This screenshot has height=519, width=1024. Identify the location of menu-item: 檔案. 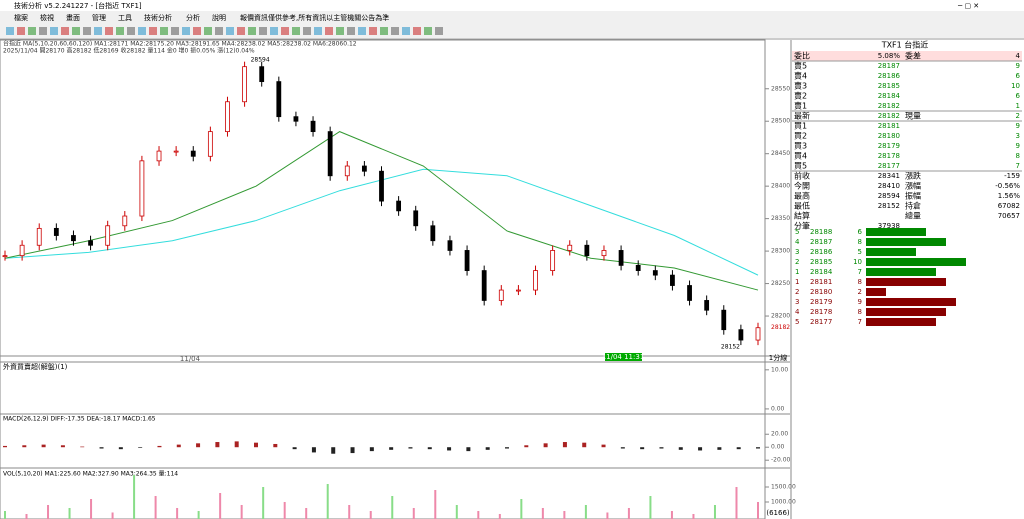
(21, 17).